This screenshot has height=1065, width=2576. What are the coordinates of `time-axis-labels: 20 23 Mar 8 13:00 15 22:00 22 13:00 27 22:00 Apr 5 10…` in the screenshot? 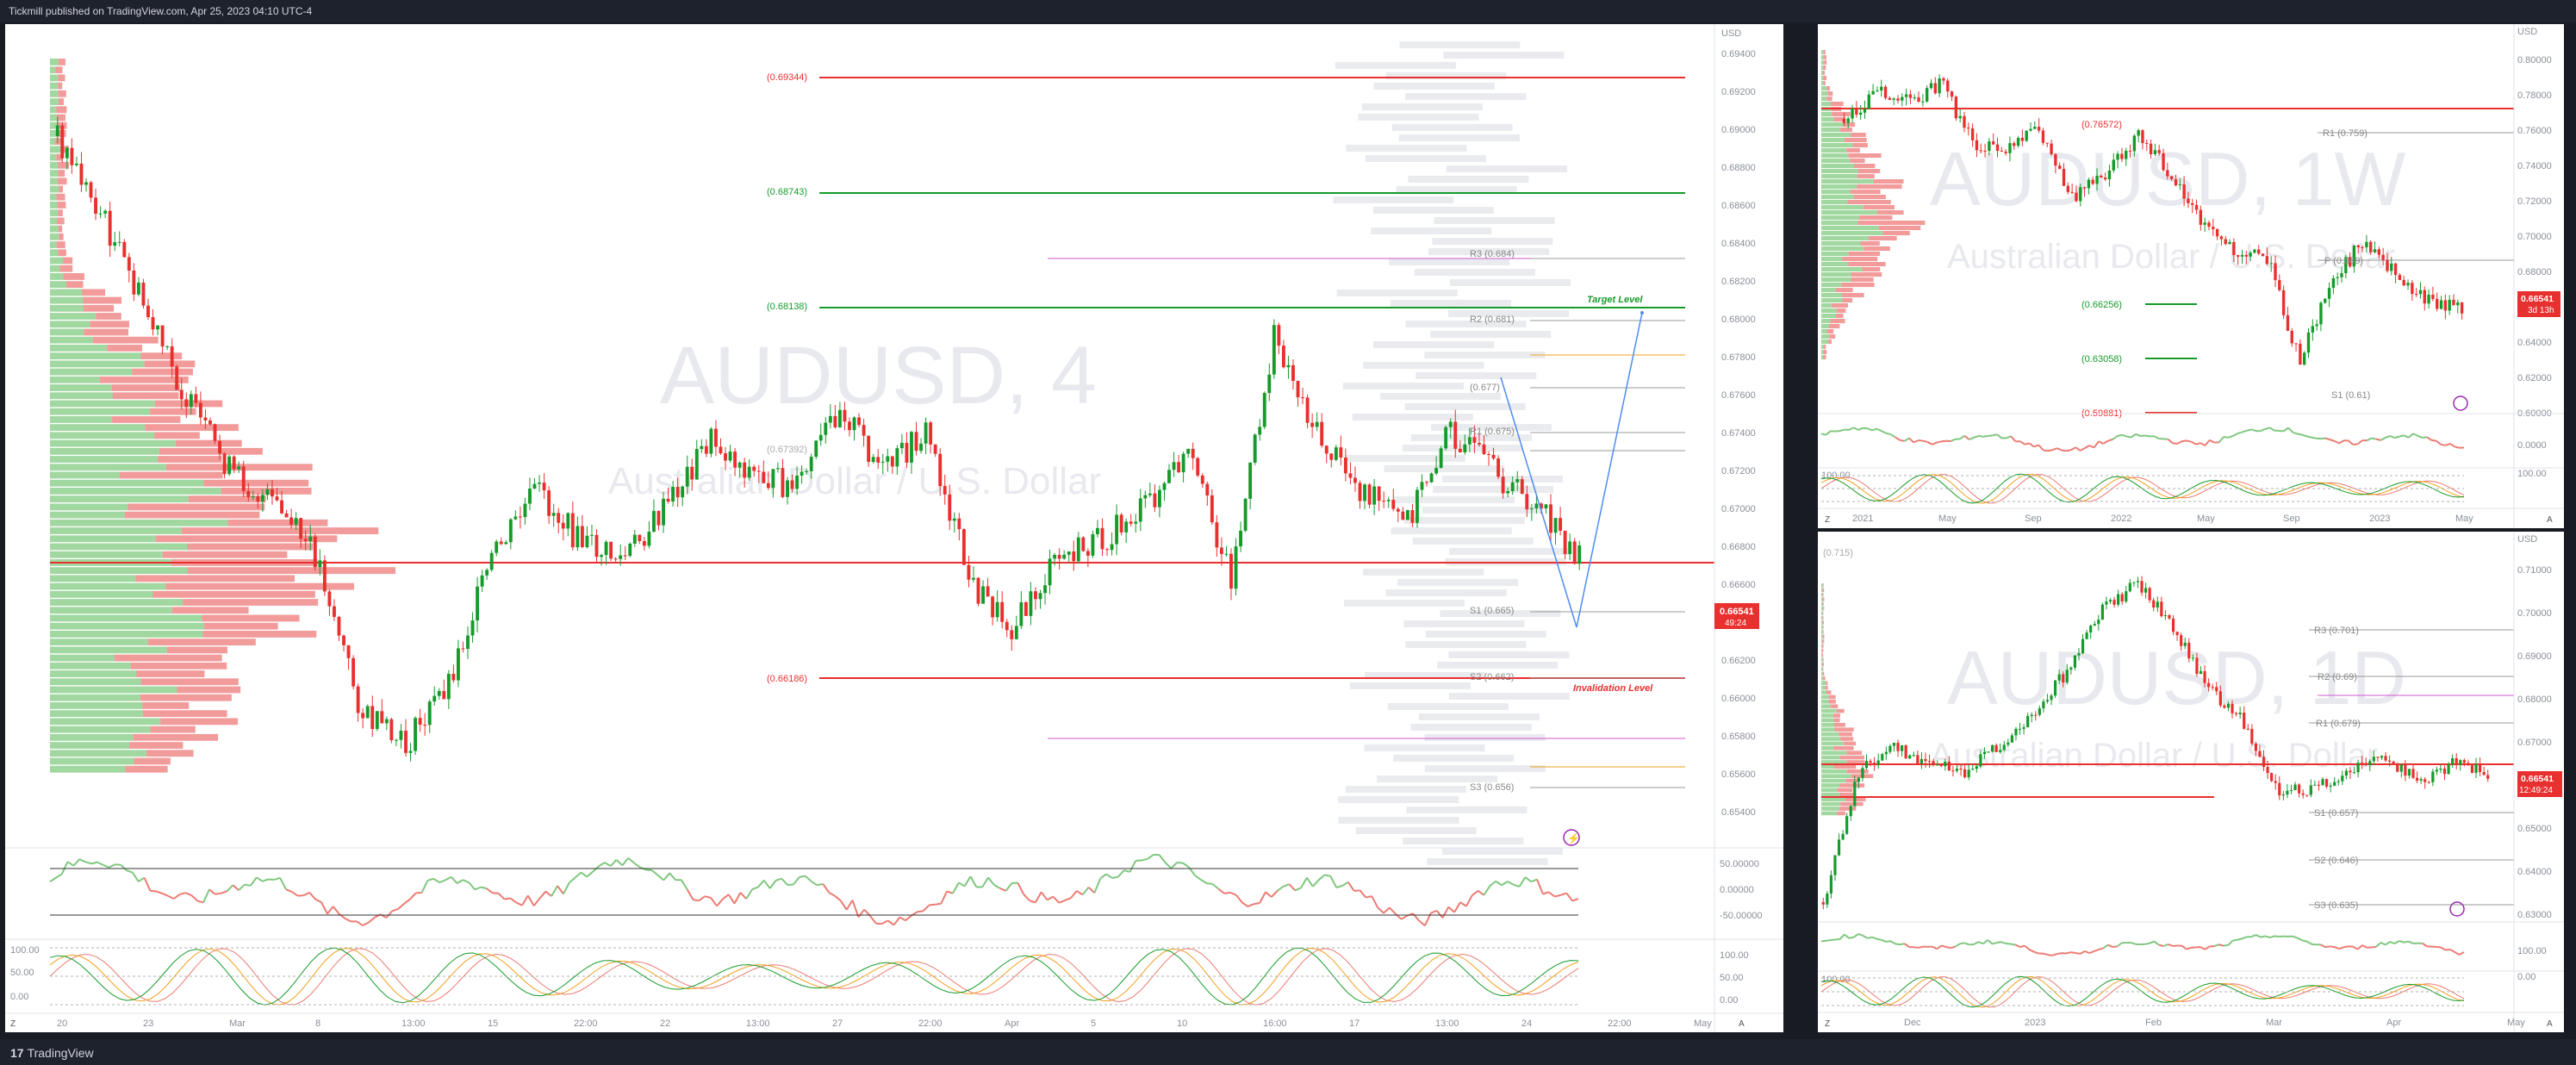 It's located at (885, 1023).